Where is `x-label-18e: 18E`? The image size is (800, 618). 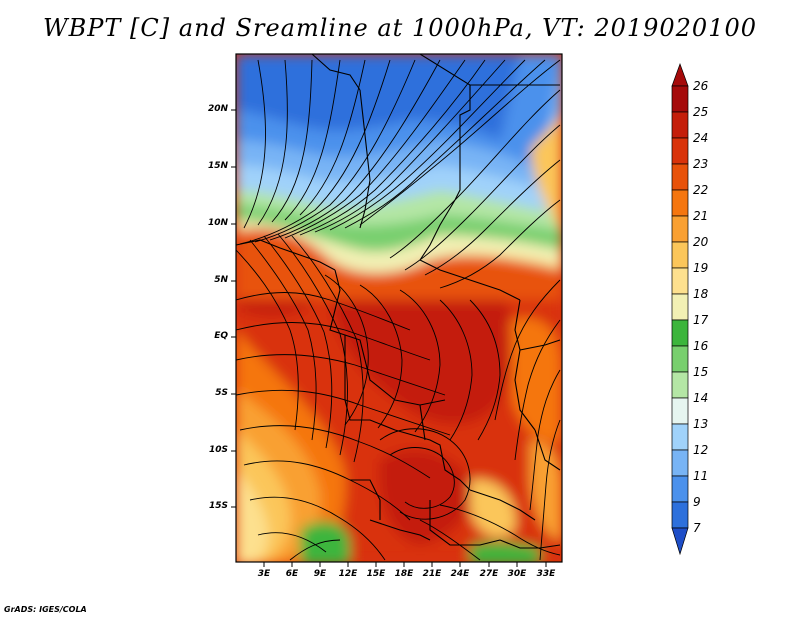 x-label-18e: 18E is located at coordinates (404, 574).